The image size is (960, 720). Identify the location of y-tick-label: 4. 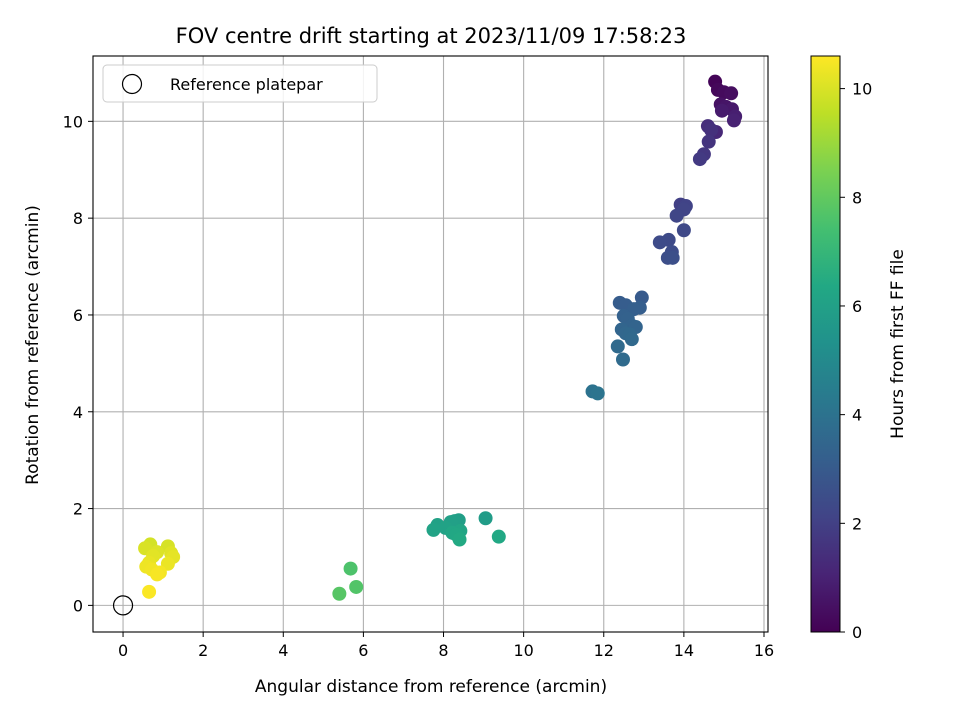
(78, 412).